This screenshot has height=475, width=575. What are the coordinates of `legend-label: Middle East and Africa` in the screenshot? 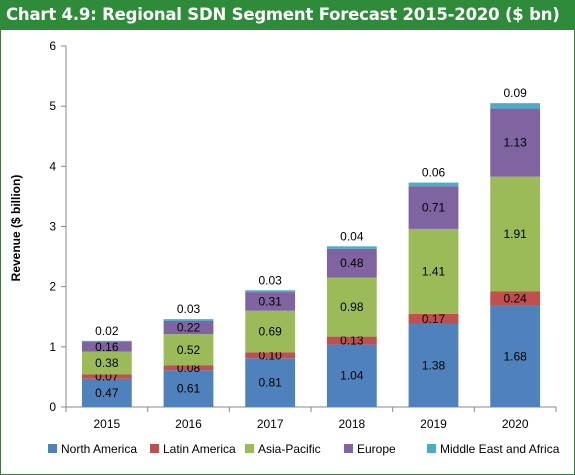 It's located at (500, 449).